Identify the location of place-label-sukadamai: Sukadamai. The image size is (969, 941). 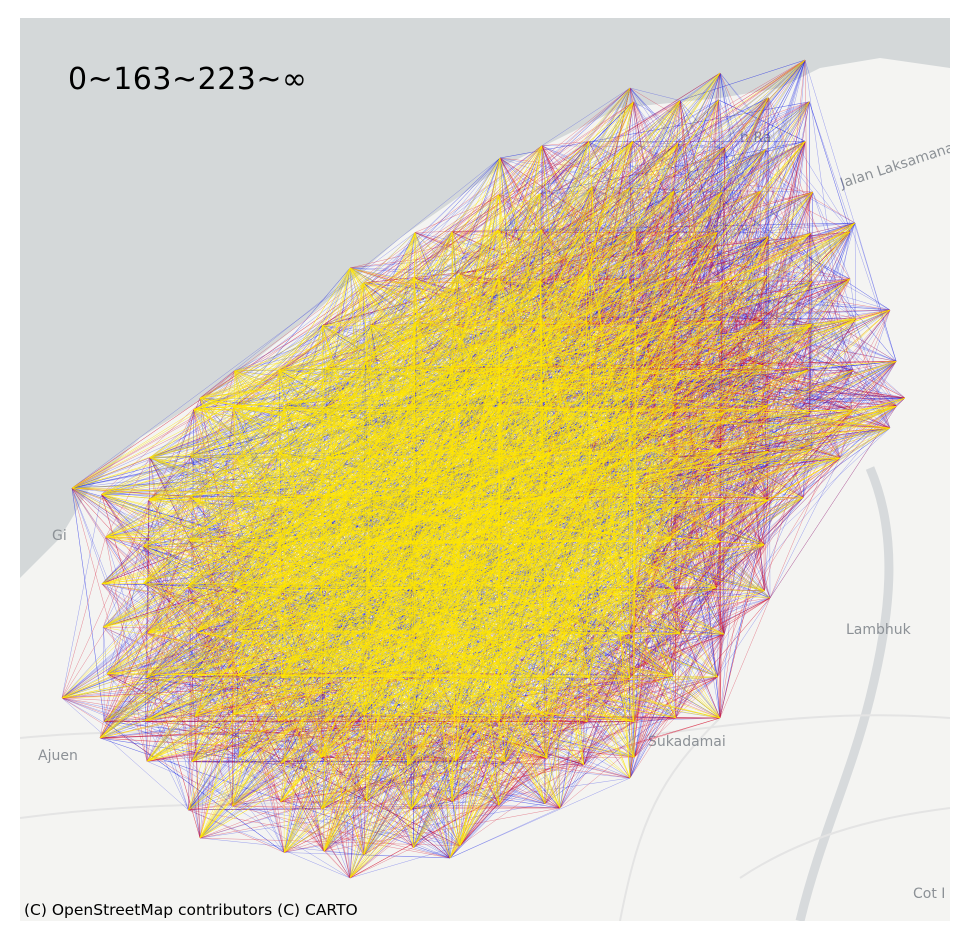
(687, 742).